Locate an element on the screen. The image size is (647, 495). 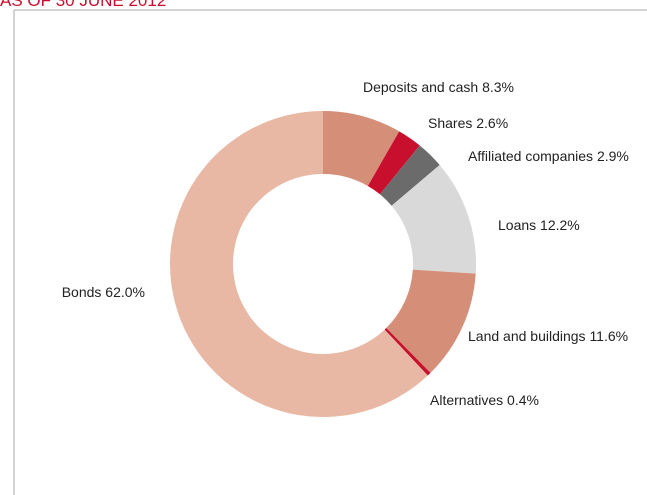
slice-name: Loans is located at coordinates (517, 225).